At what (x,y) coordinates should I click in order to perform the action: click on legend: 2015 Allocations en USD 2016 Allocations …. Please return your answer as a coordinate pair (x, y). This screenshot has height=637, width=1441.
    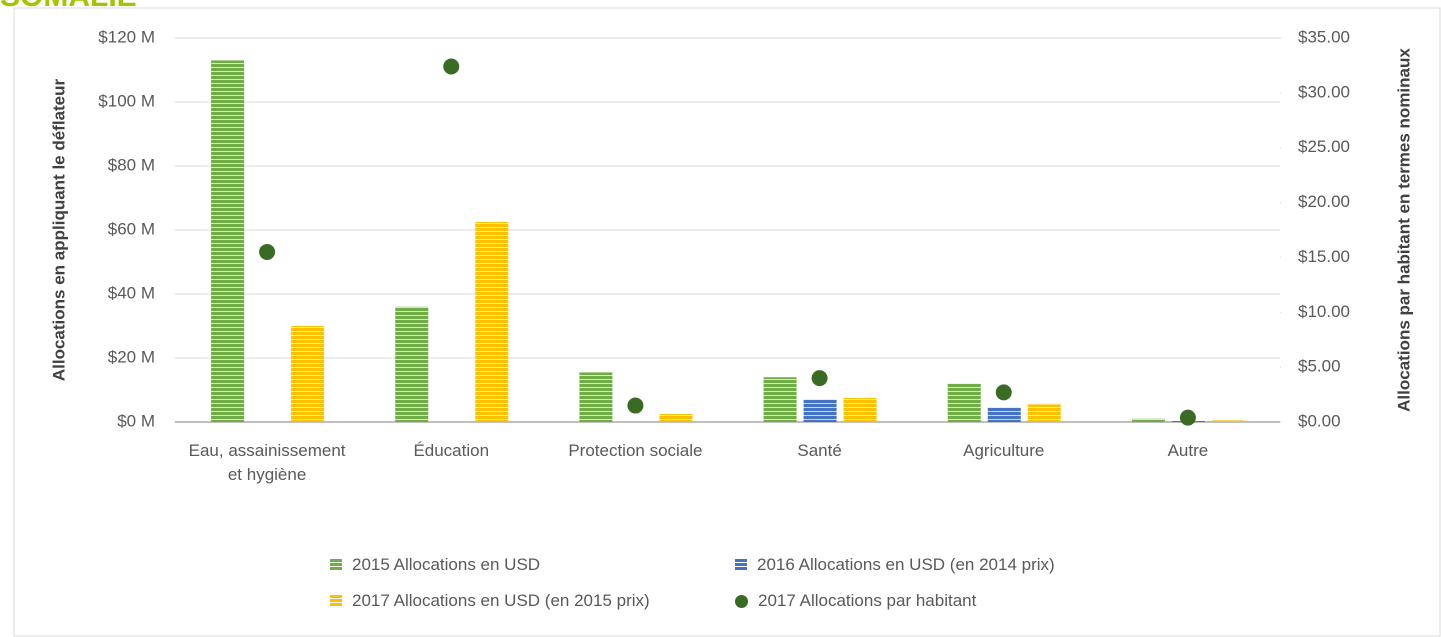
    Looking at the image, I should click on (745, 583).